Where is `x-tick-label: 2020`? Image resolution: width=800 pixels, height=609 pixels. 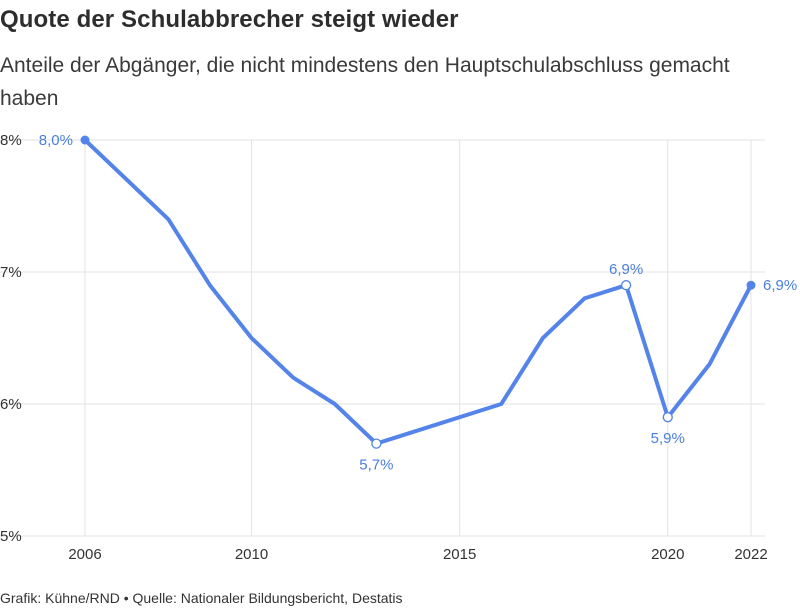
x-tick-label: 2020 is located at coordinates (667, 554).